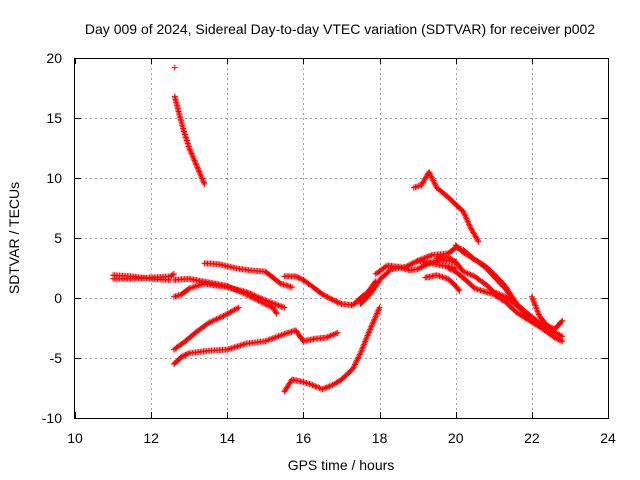  What do you see at coordinates (54, 58) in the screenshot?
I see `y-tick-label: 20` at bounding box center [54, 58].